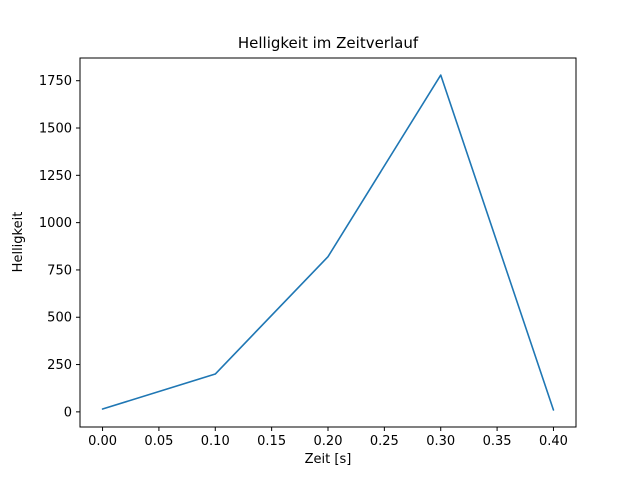 The image size is (640, 480). Describe the element at coordinates (55, 223) in the screenshot. I see `y-tick-label: 1000` at that location.